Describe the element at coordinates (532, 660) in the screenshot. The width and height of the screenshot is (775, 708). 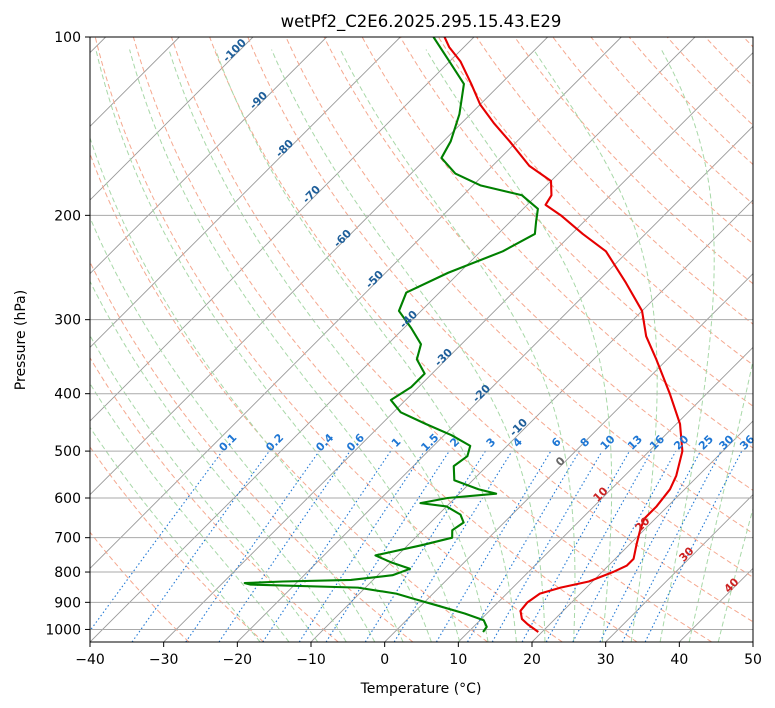
I see `x-tick-label: 20` at that location.